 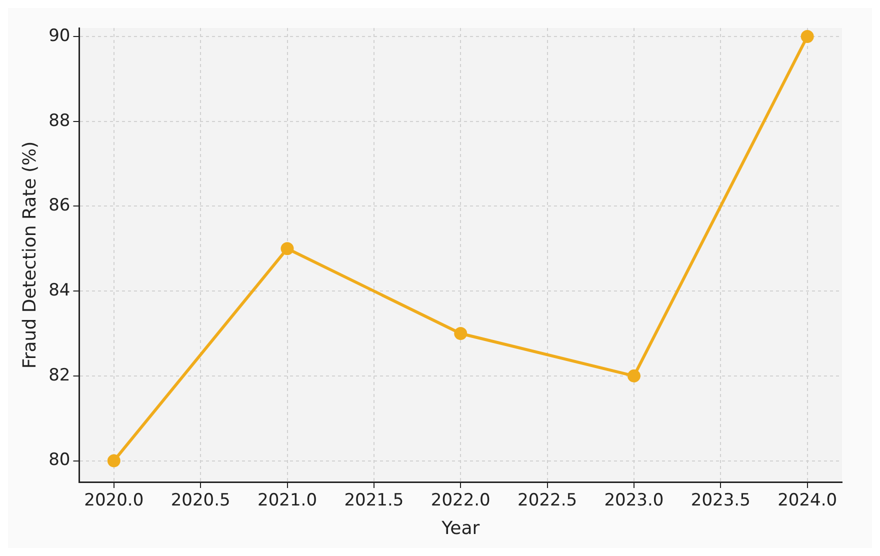 What do you see at coordinates (460, 500) in the screenshot?
I see `x-tick-label: 2022.0` at bounding box center [460, 500].